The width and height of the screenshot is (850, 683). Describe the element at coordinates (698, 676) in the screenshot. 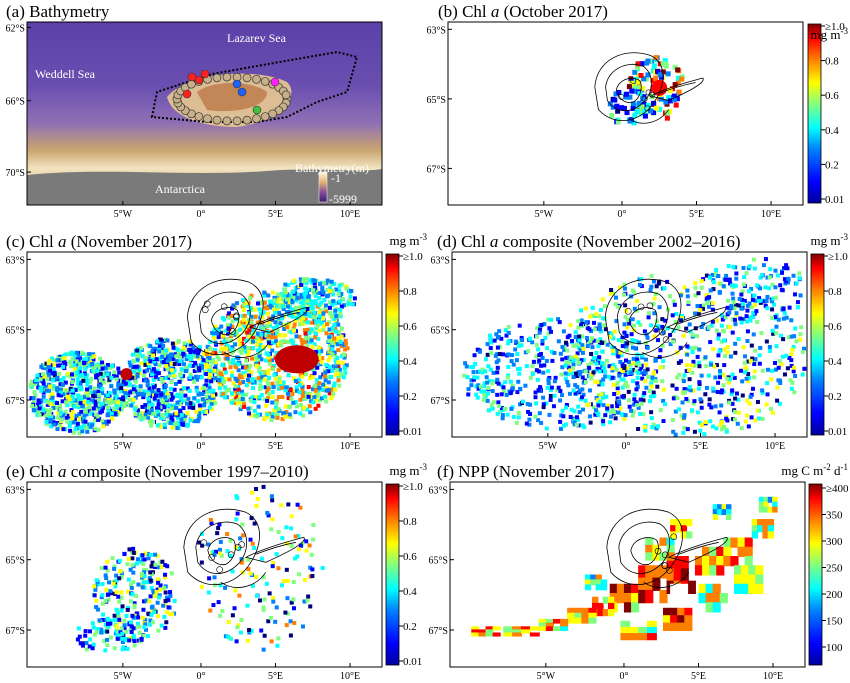

I see `lon-tick-label-f: 5°E` at that location.